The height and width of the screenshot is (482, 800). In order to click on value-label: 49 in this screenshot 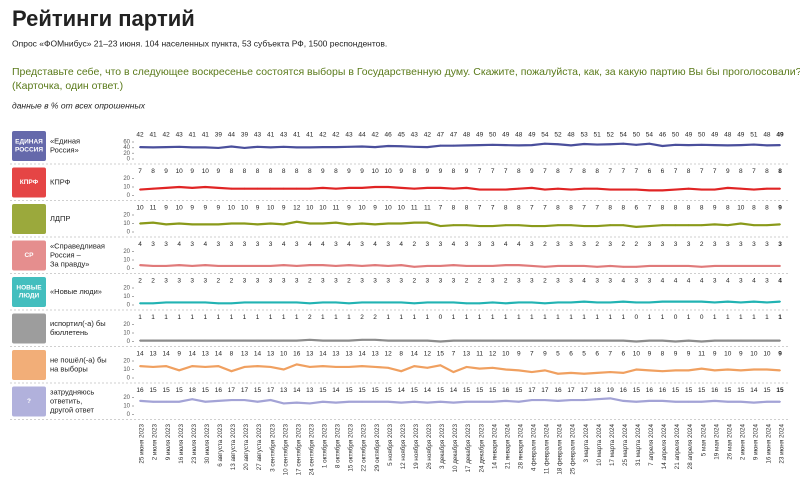, I will do `click(715, 135)`.